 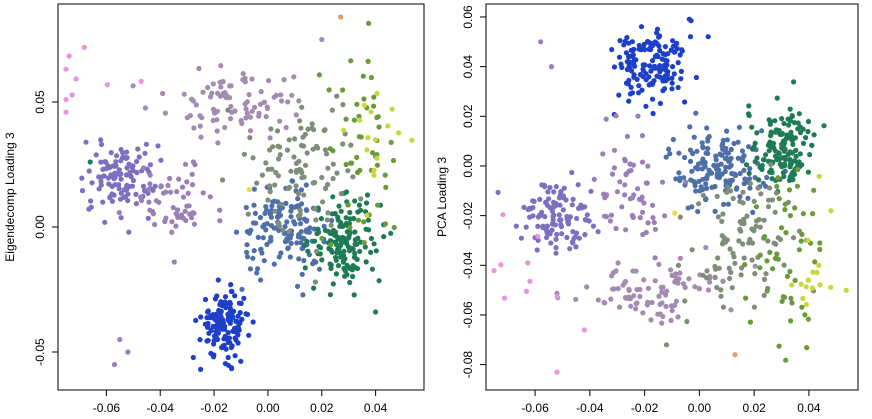 I want to click on data-point-outlier, so click(x=584, y=330).